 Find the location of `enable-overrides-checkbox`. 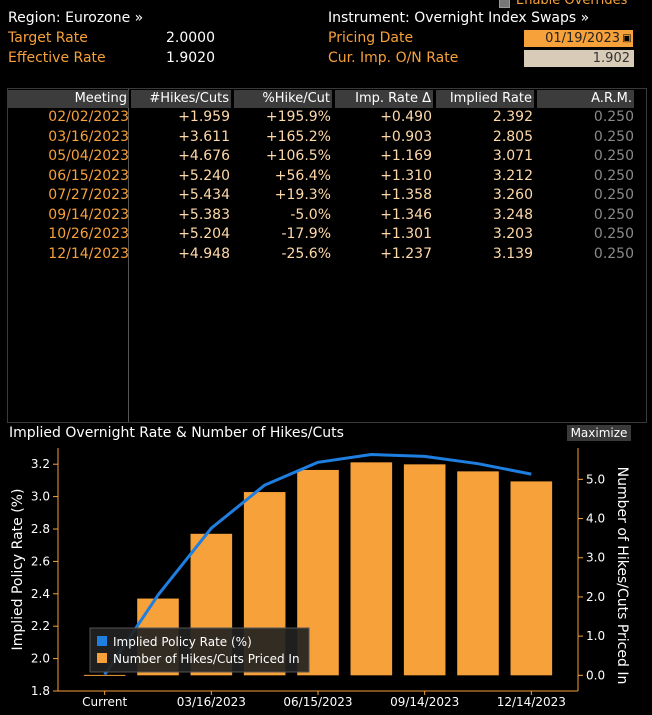

enable-overrides-checkbox is located at coordinates (504, 4).